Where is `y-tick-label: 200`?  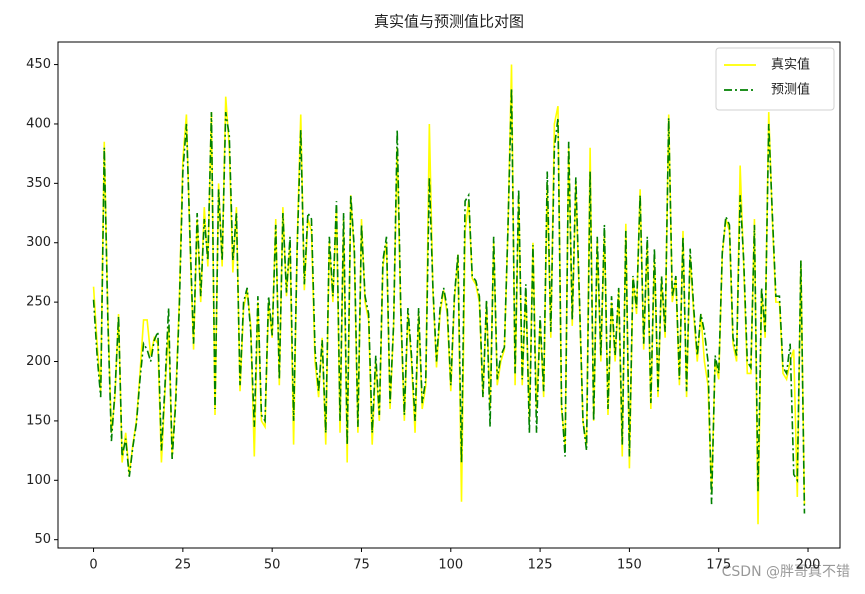
y-tick-label: 200 is located at coordinates (38, 361).